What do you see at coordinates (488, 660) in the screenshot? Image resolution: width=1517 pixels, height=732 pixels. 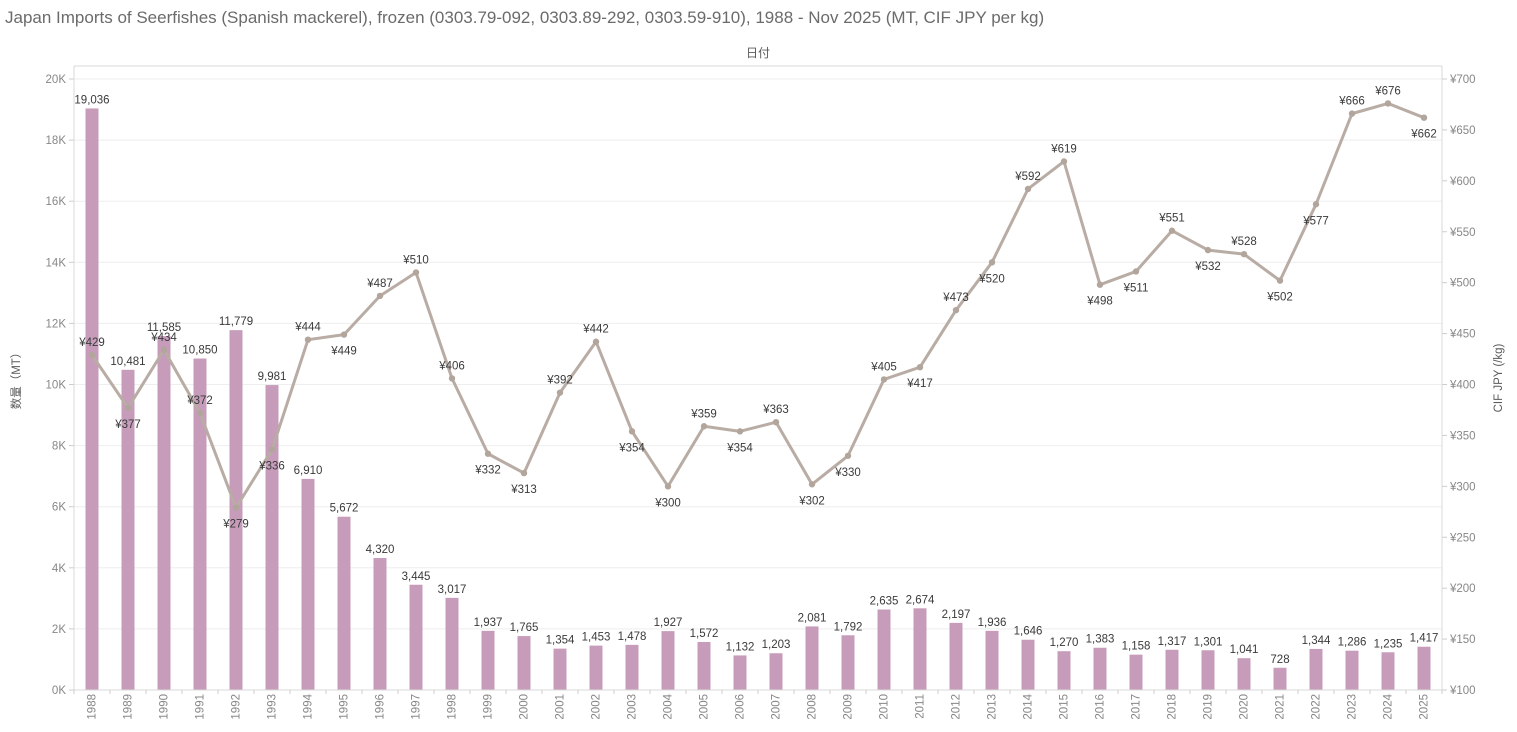 I see `bar-1999` at bounding box center [488, 660].